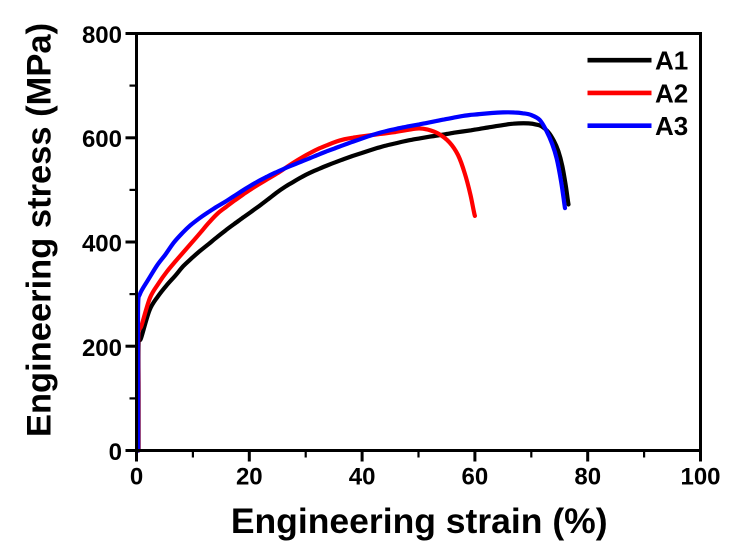 This screenshot has height=560, width=735. What do you see at coordinates (40, 230) in the screenshot?
I see `svg-text: Engineering stress (MPa)` at bounding box center [40, 230].